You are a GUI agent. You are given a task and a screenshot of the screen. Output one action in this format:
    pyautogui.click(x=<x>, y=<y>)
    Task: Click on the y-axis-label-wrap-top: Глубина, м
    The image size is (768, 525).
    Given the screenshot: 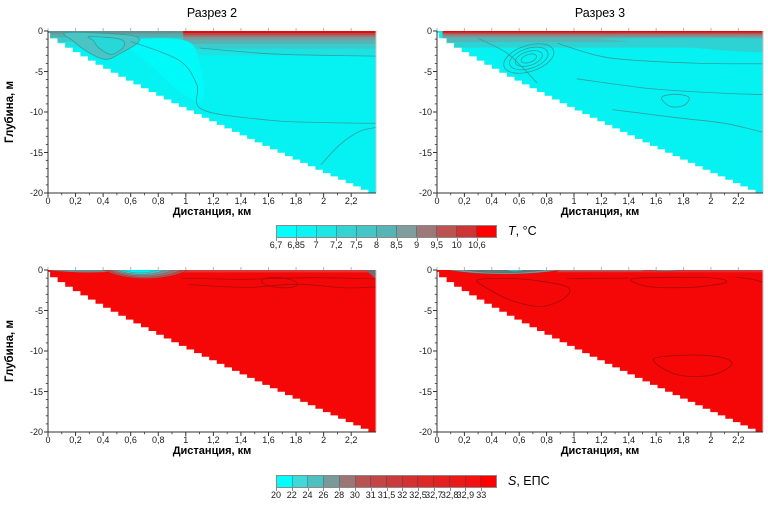 What is the action you would take?
    pyautogui.click(x=10, y=112)
    